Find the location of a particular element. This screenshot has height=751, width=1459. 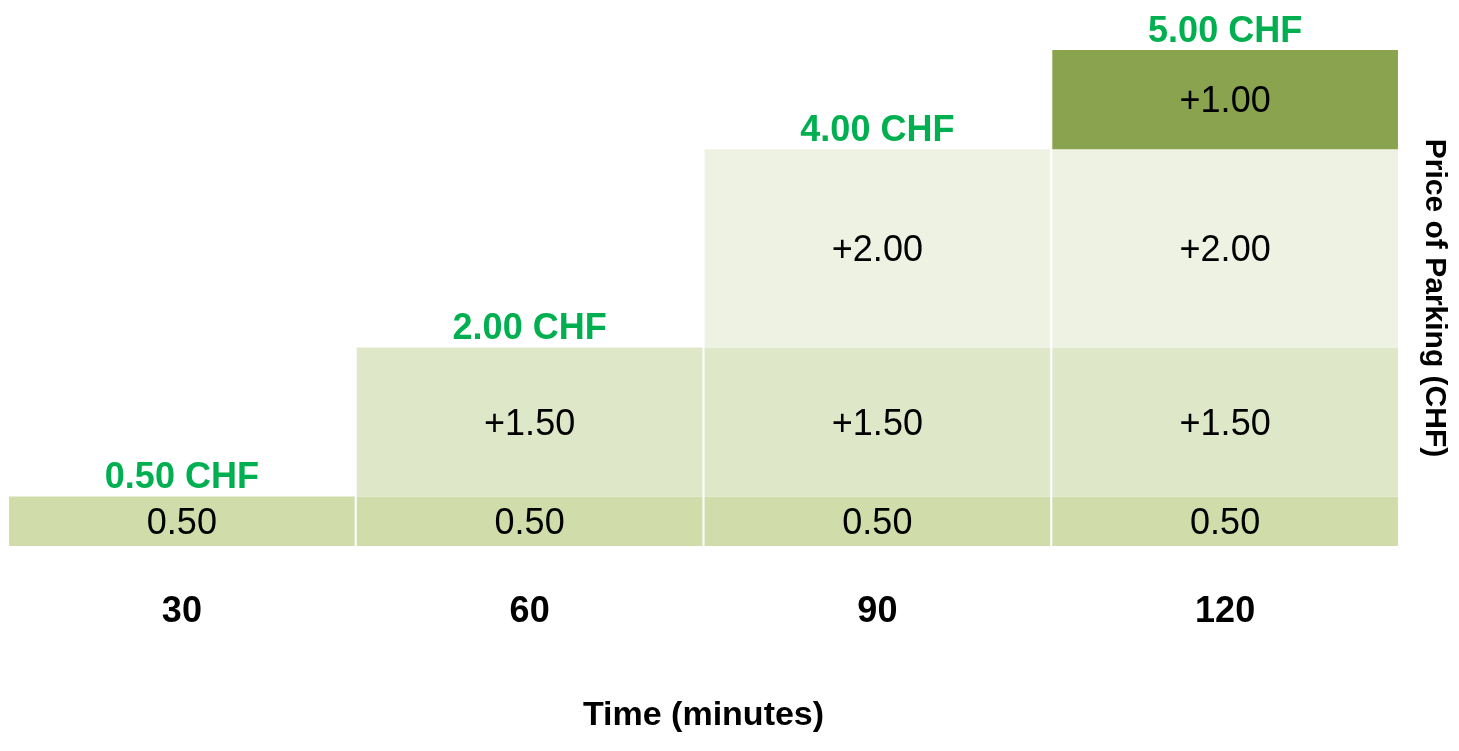

total-label: 0.50 CHF is located at coordinates (181, 475).